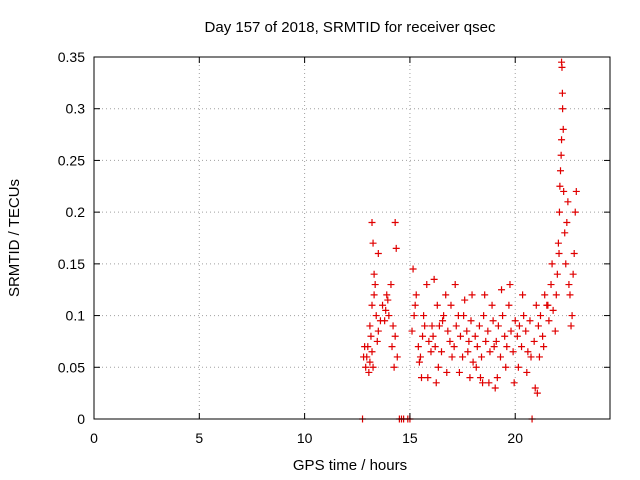 Image resolution: width=640 pixels, height=480 pixels. I want to click on x-tick-label: 15, so click(410, 438).